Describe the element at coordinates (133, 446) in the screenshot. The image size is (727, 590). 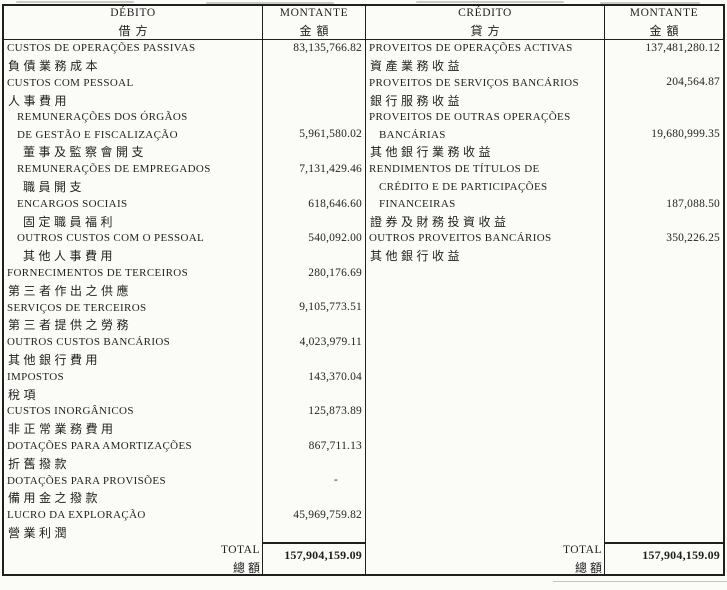
I see `debit-label: DOTAÇÕES PARA AMORTIZAÇÕES` at that location.